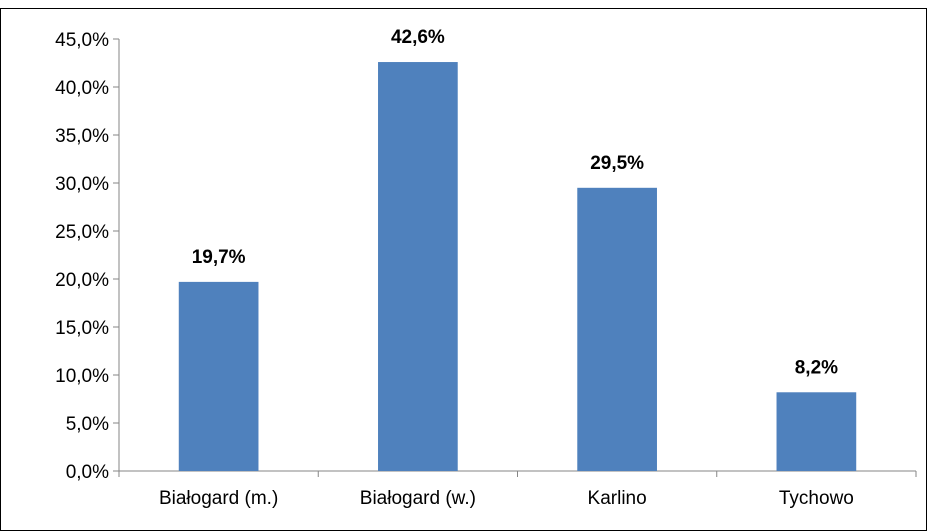 The height and width of the screenshot is (531, 927). I want to click on x-tick-label: Białogard (m.), so click(218, 498).